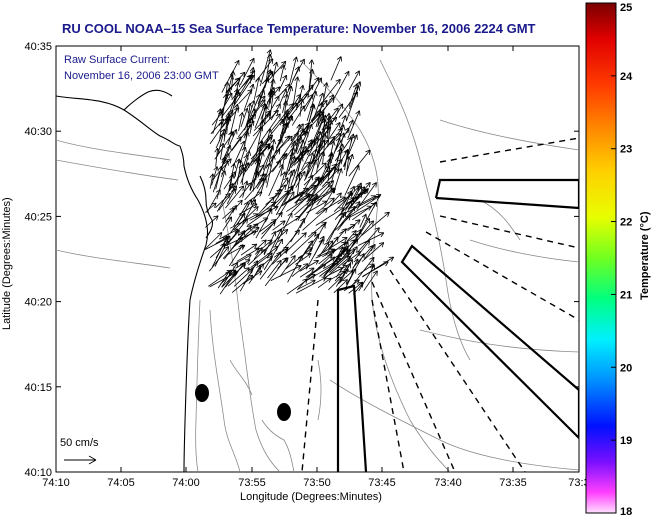 The width and height of the screenshot is (651, 518). I want to click on y-tick-label: 40:35, so click(38, 47).